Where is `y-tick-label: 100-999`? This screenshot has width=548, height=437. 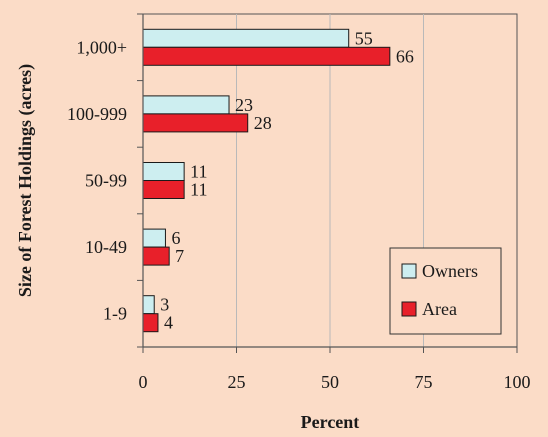
y-tick-label: 100-999 is located at coordinates (97, 114).